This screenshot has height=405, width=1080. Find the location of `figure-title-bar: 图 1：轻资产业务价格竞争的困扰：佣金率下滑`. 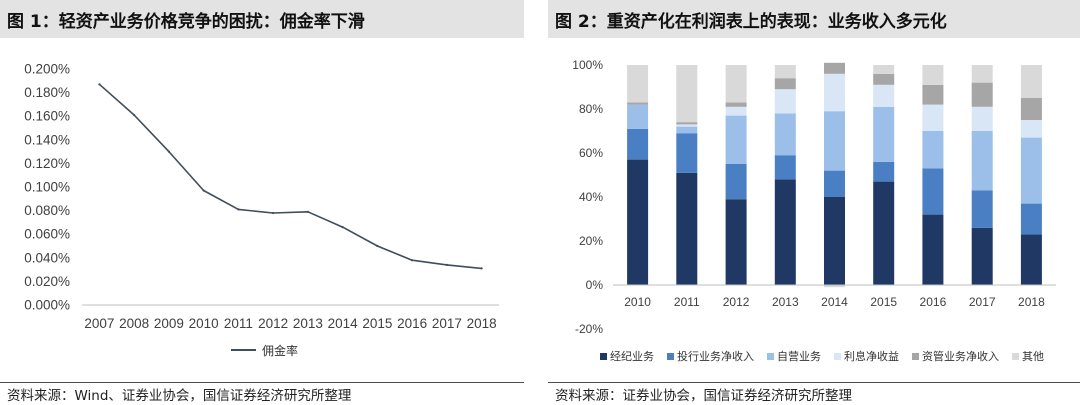

figure-title-bar: 图 1：轻资产业务价格竞争的困扰：佣金率下滑 is located at coordinates (262, 19).